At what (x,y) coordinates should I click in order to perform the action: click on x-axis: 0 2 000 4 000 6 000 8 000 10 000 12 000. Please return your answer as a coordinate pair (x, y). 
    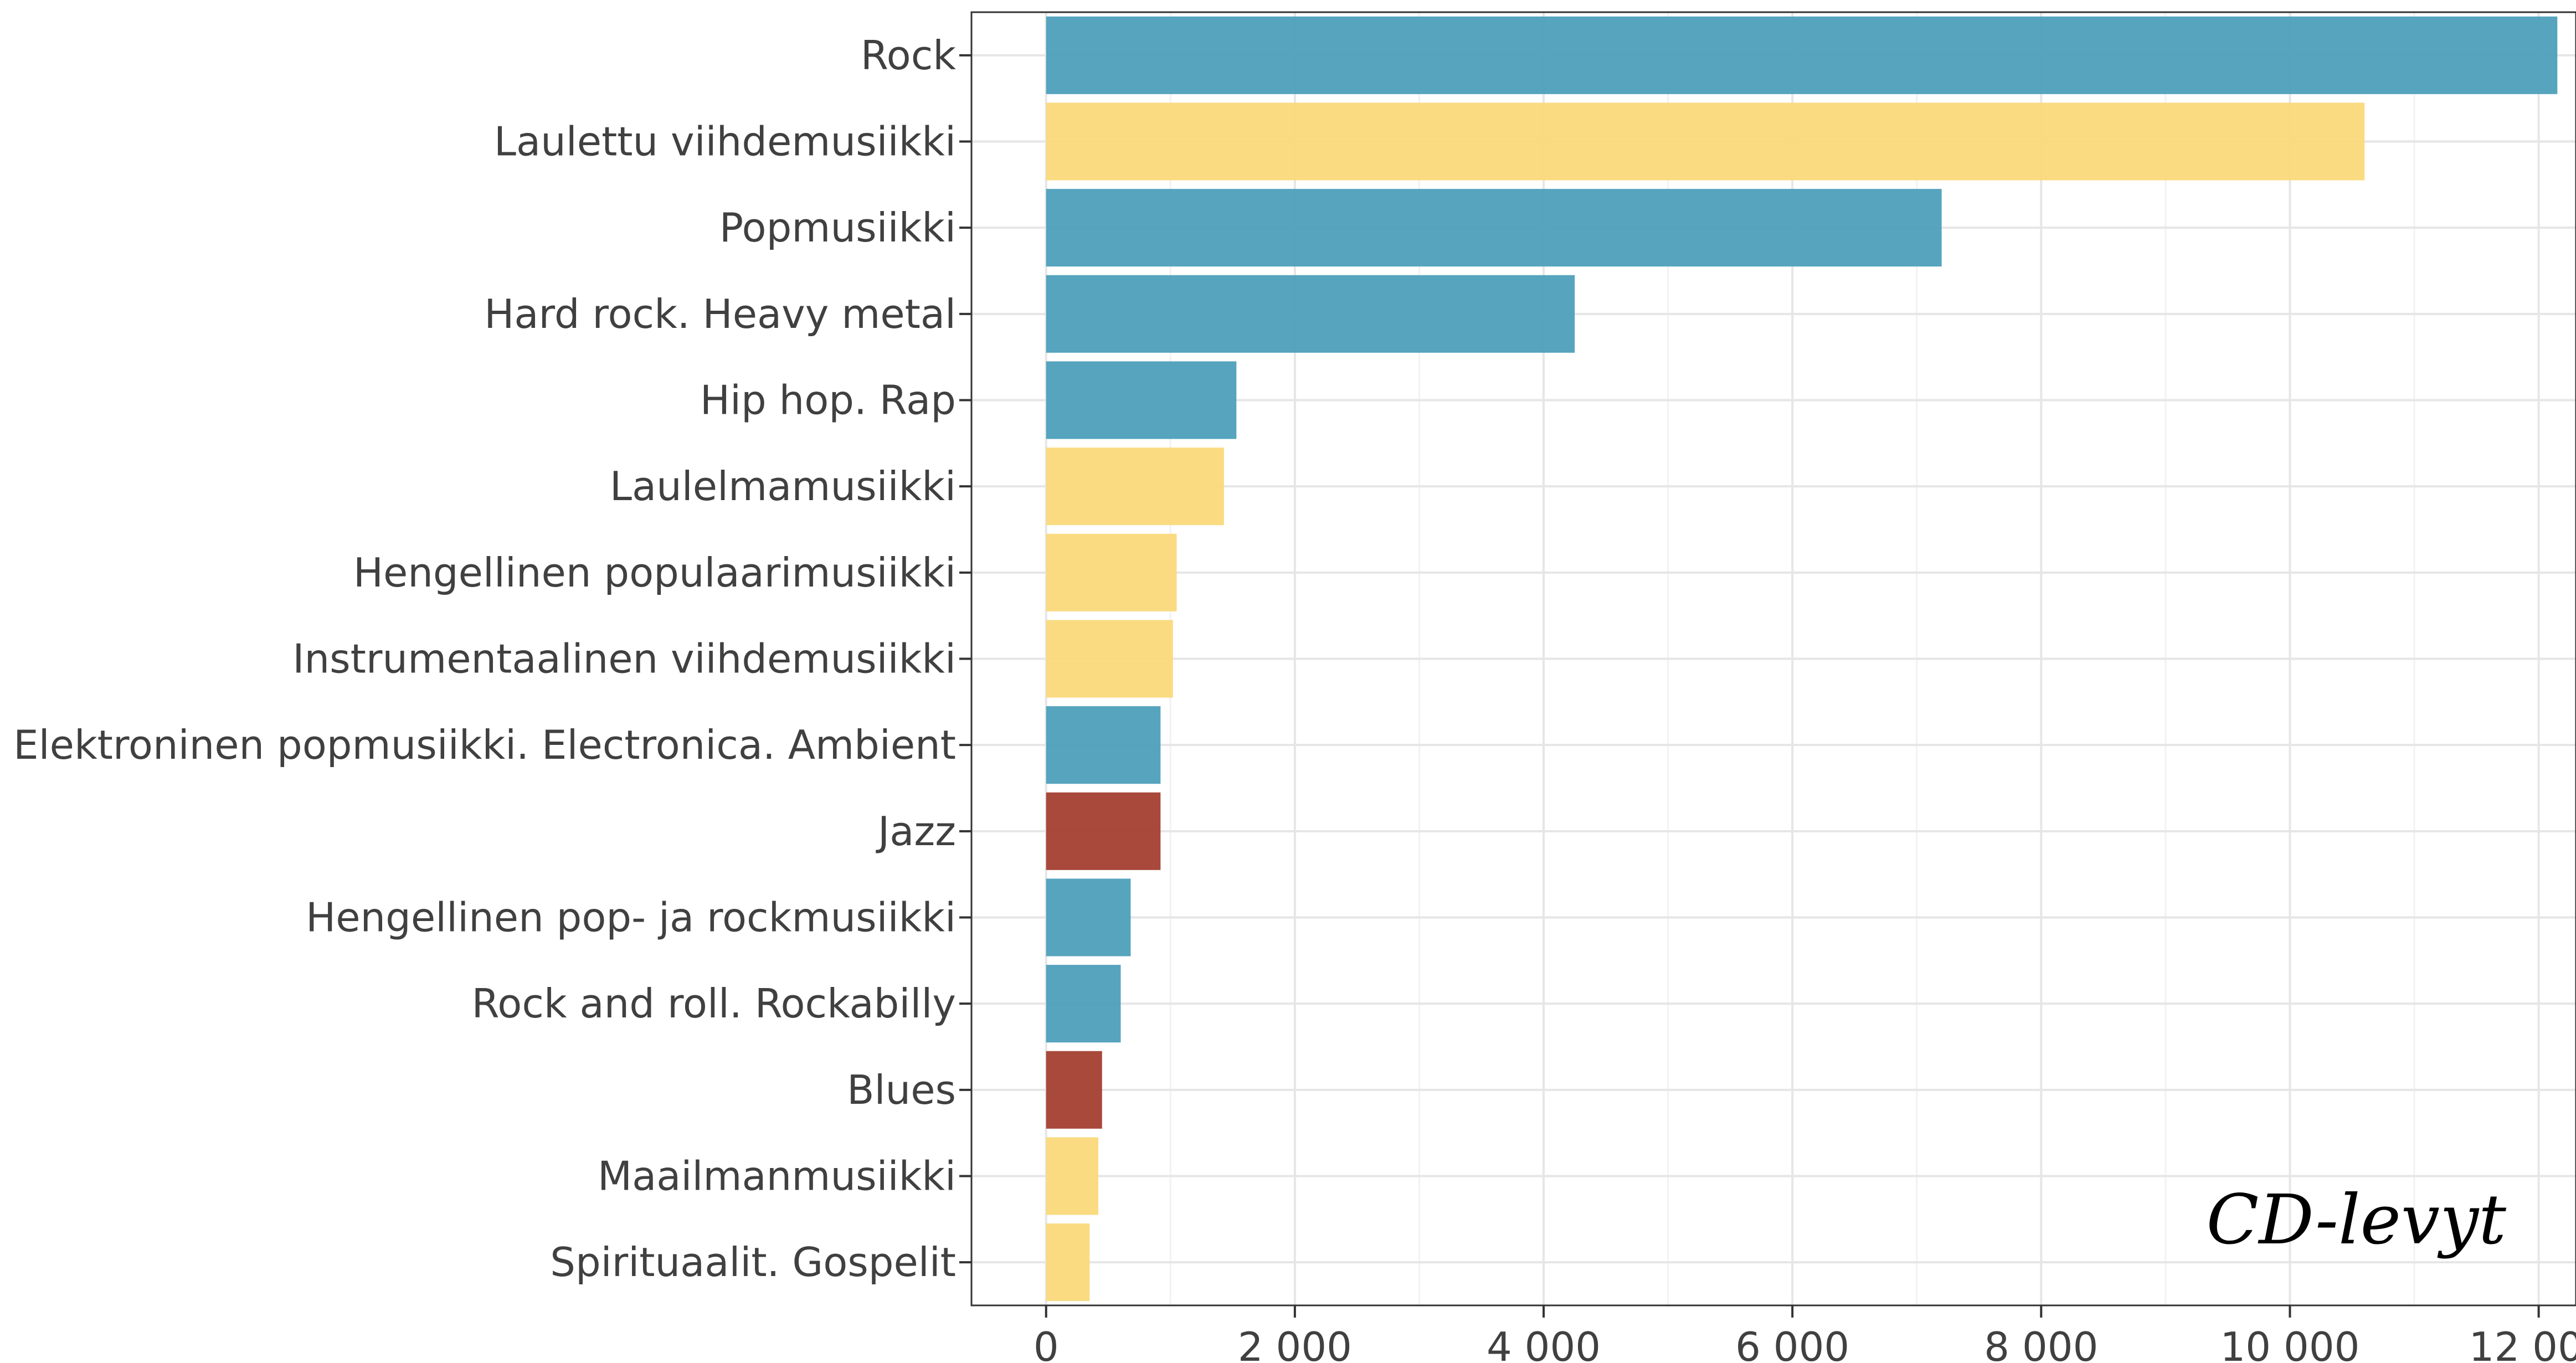
    Looking at the image, I should click on (1805, 1334).